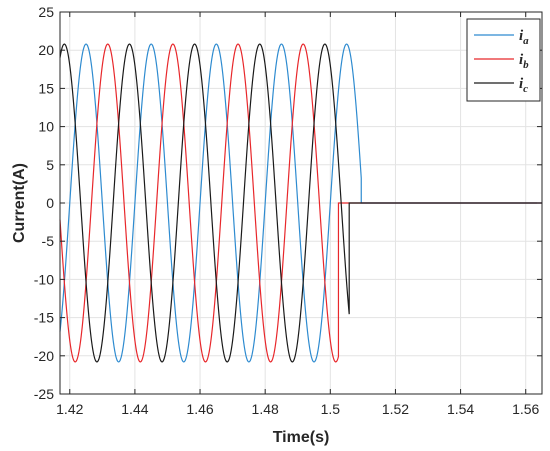 The height and width of the screenshot is (451, 550). What do you see at coordinates (44, 394) in the screenshot?
I see `y-tick-label: -25` at bounding box center [44, 394].